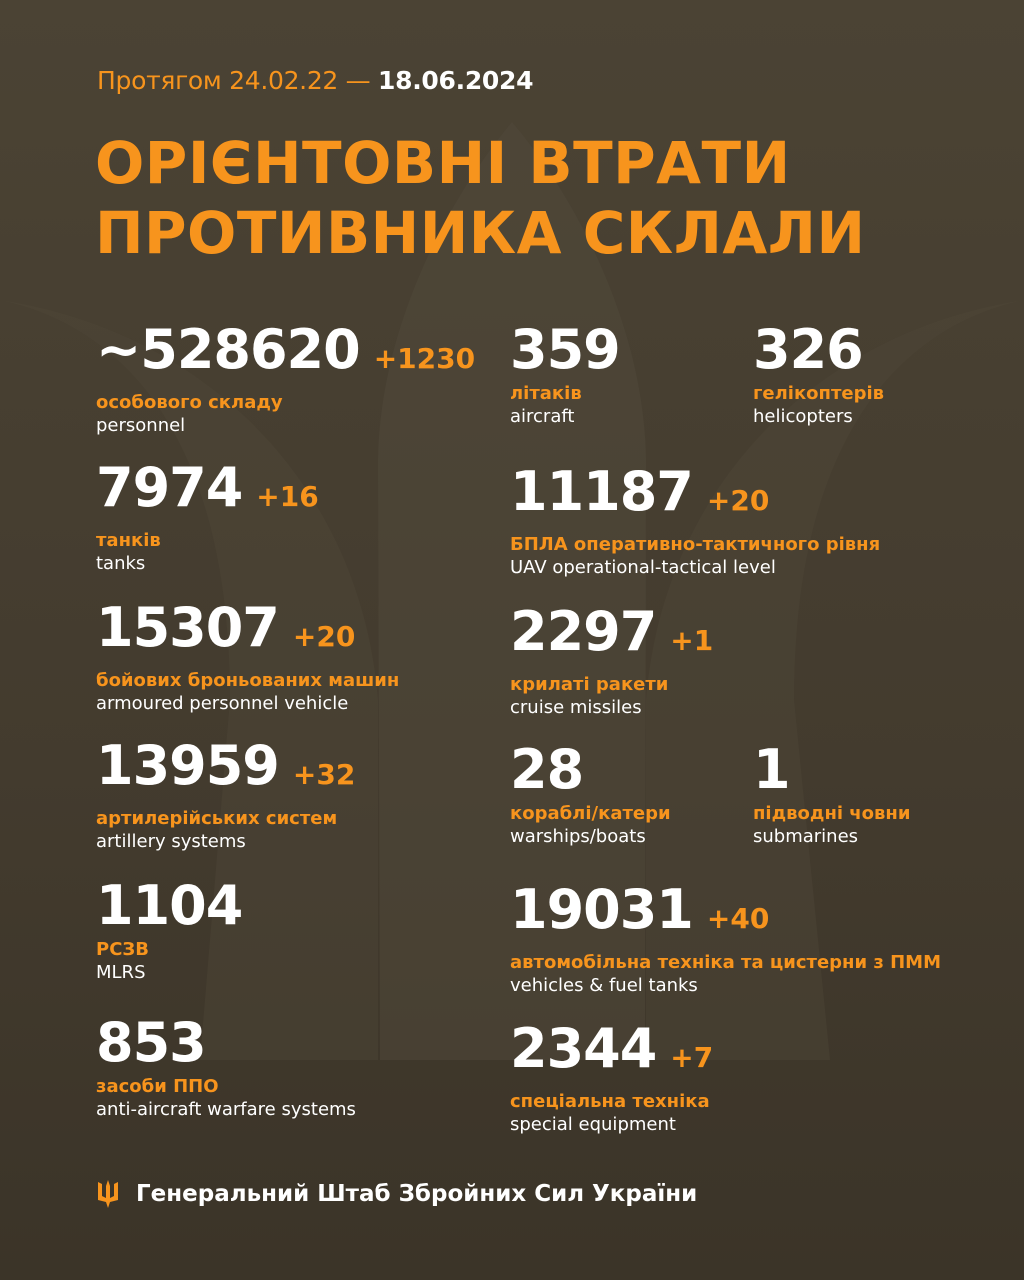 Image resolution: width=1024 pixels, height=1280 pixels. Describe the element at coordinates (772, 769) in the screenshot. I see `total-value: 1` at that location.